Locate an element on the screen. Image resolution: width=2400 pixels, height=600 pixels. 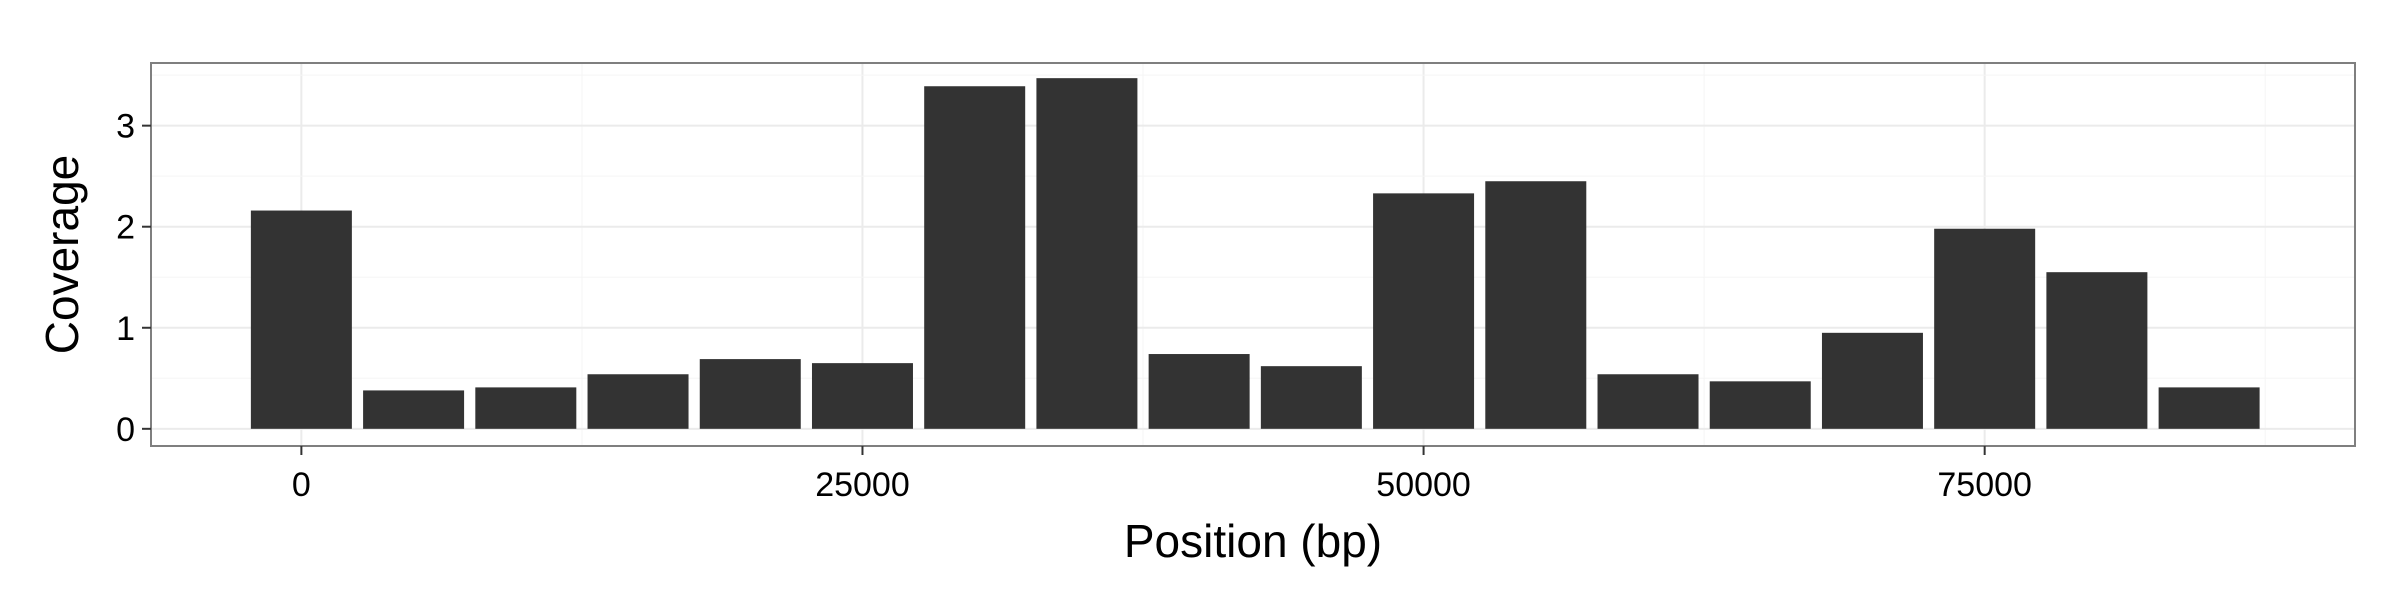
y-tick-label: 3 is located at coordinates (125, 127).